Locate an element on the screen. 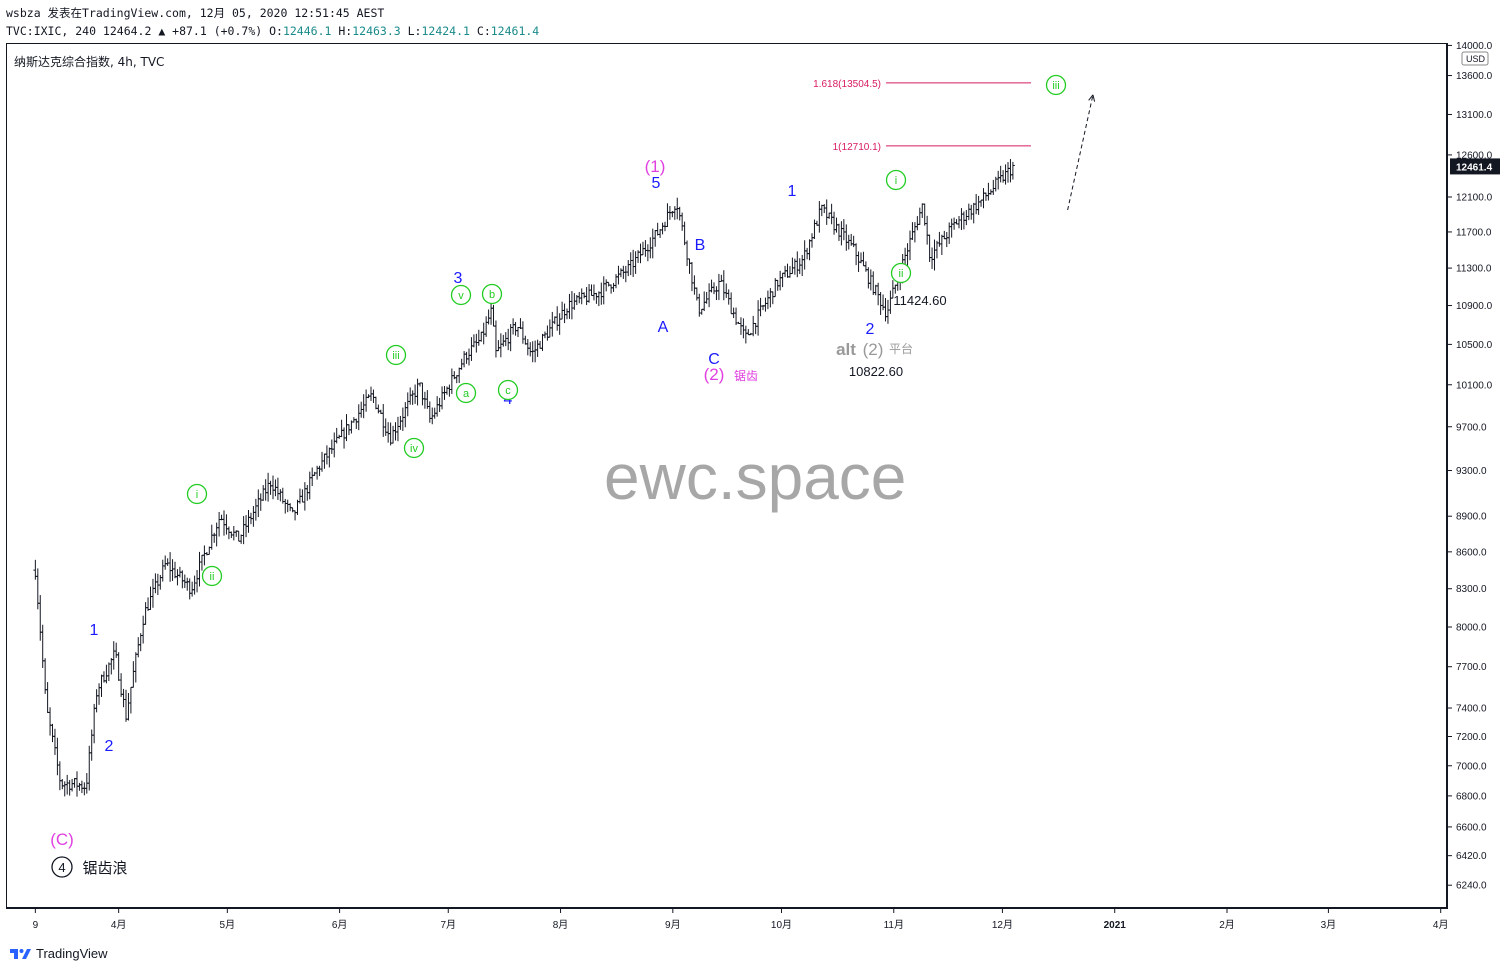 This screenshot has height=974, width=1510. flat-label: 平台 is located at coordinates (901, 348).